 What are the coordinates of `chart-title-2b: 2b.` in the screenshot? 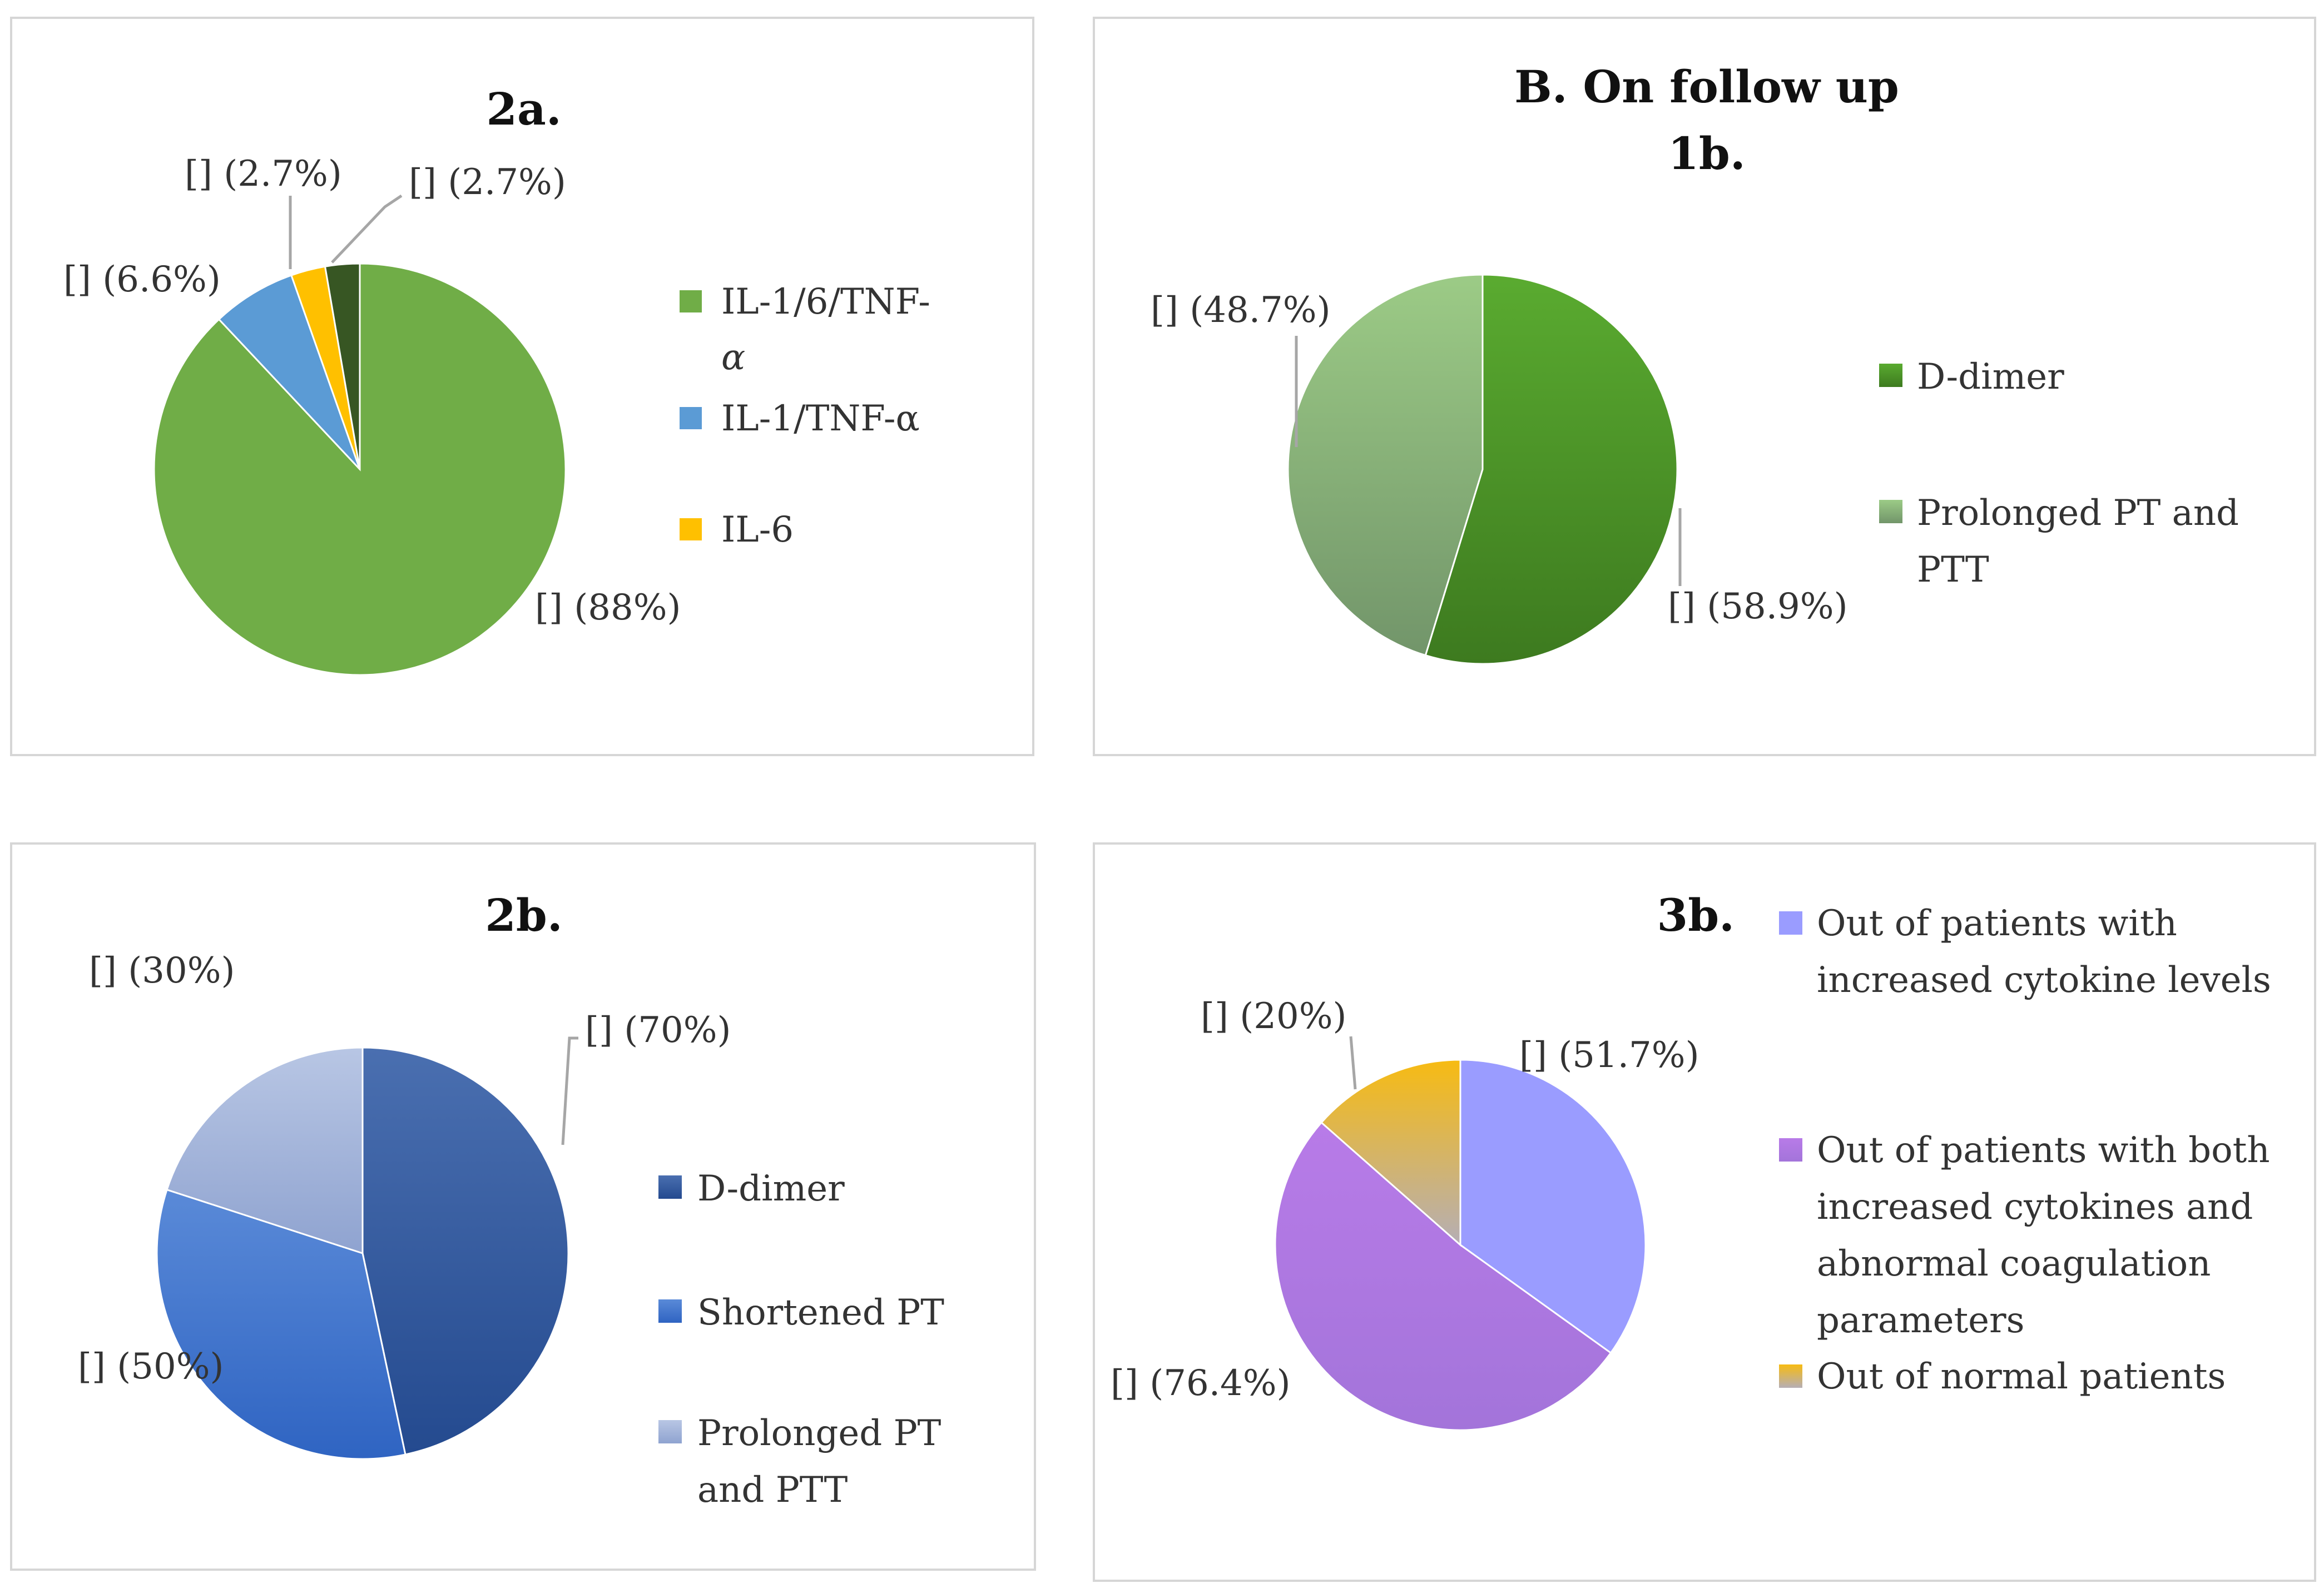 It's located at (523, 915).